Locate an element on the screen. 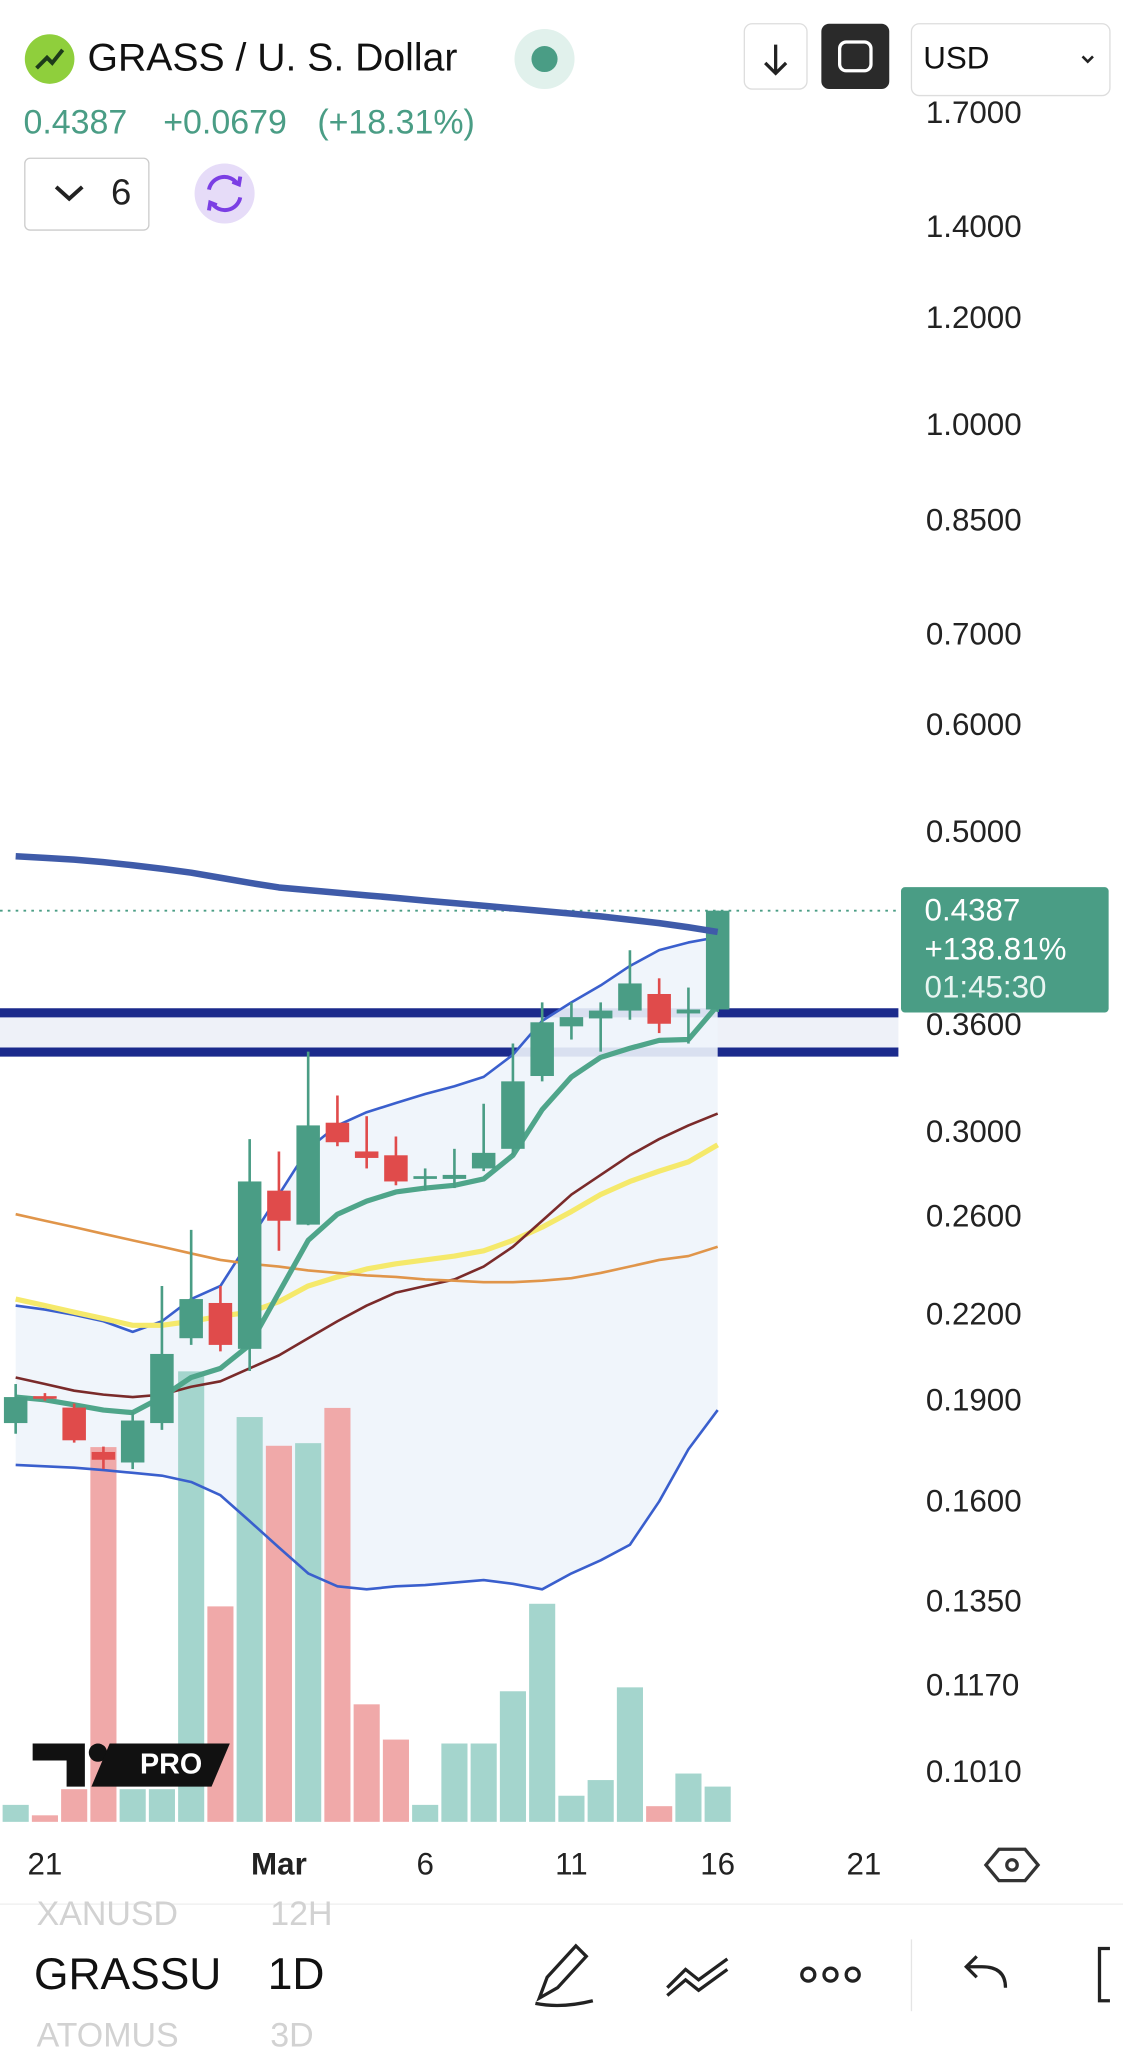 This screenshot has width=1123, height=2048. x-tick-label: 6 is located at coordinates (424, 1864).